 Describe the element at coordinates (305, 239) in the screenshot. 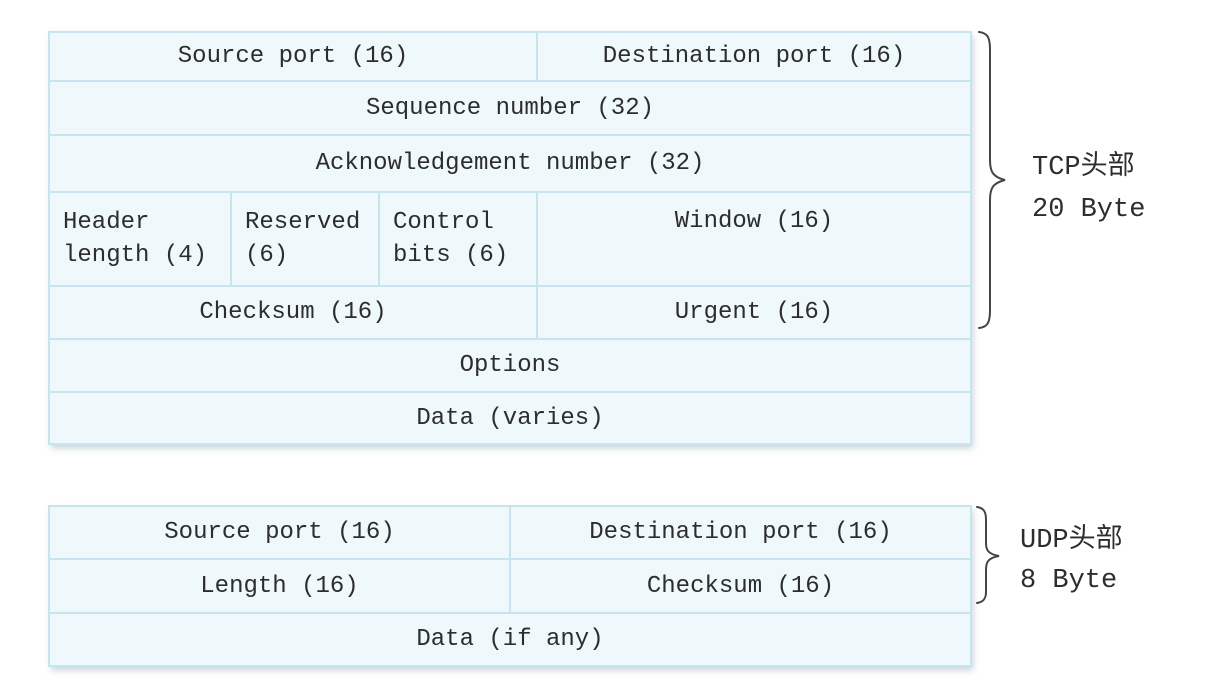

I see `tcp-cell-reserved: Reserved (6)` at that location.